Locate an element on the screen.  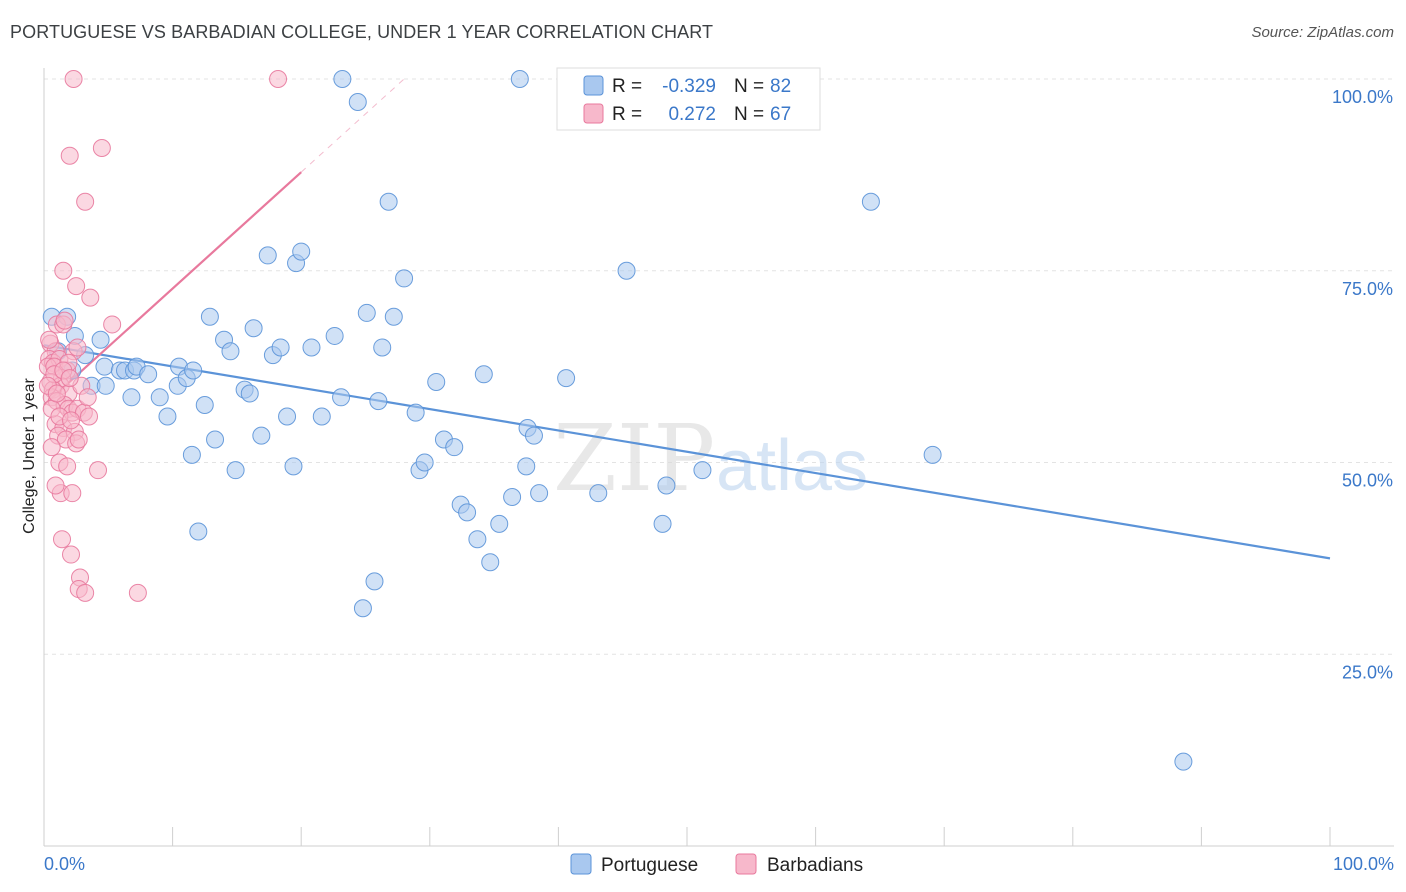
x-tick-label-min: 0.0% is located at coordinates (64, 864).